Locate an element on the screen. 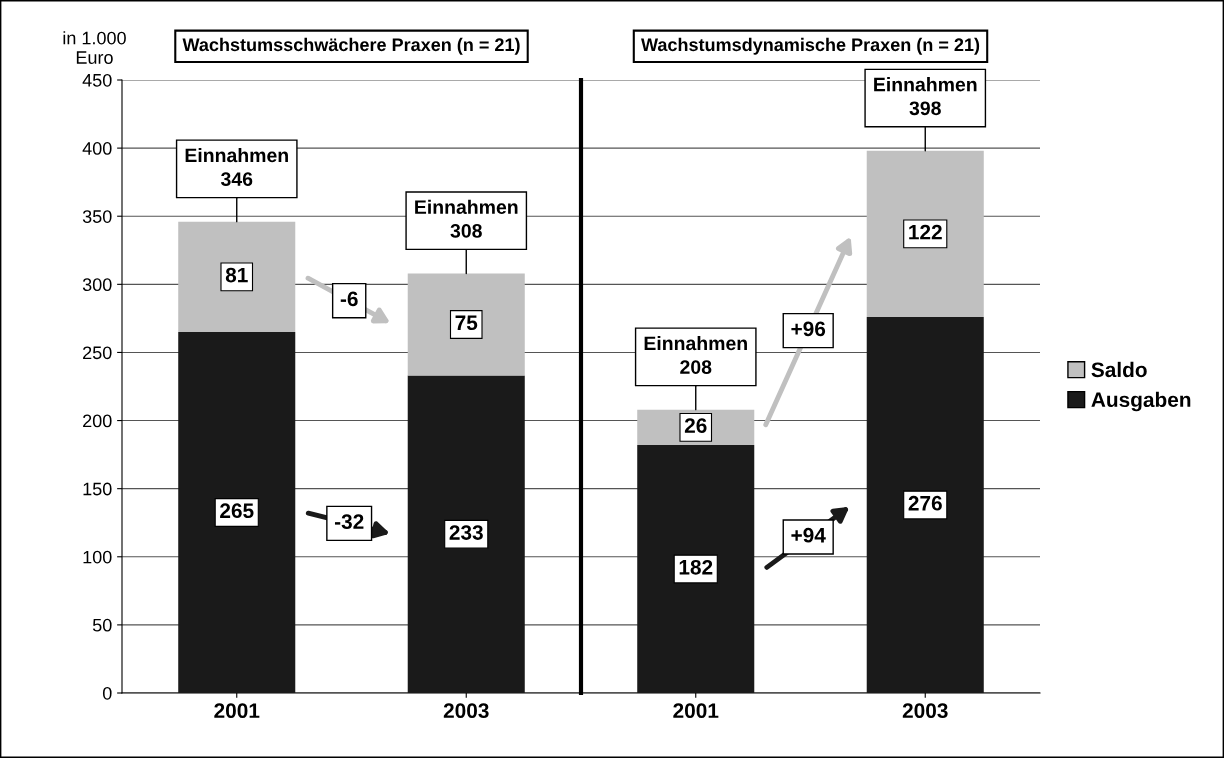  data-label: 81 is located at coordinates (236, 275).